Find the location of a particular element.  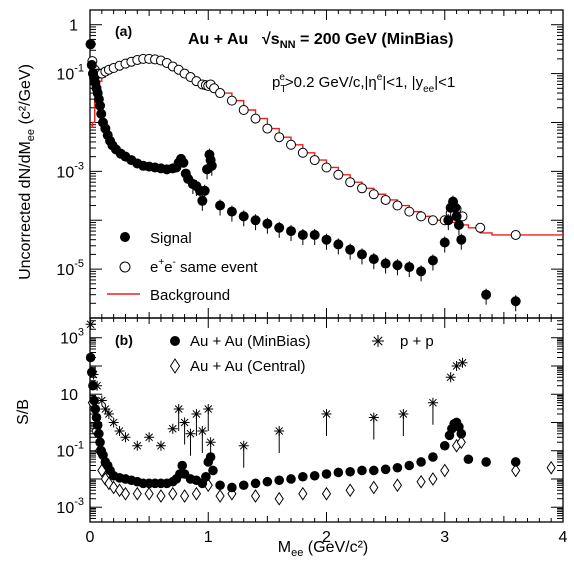

panel-a-ytick-label: 10⁻¹ is located at coordinates (70, 73).